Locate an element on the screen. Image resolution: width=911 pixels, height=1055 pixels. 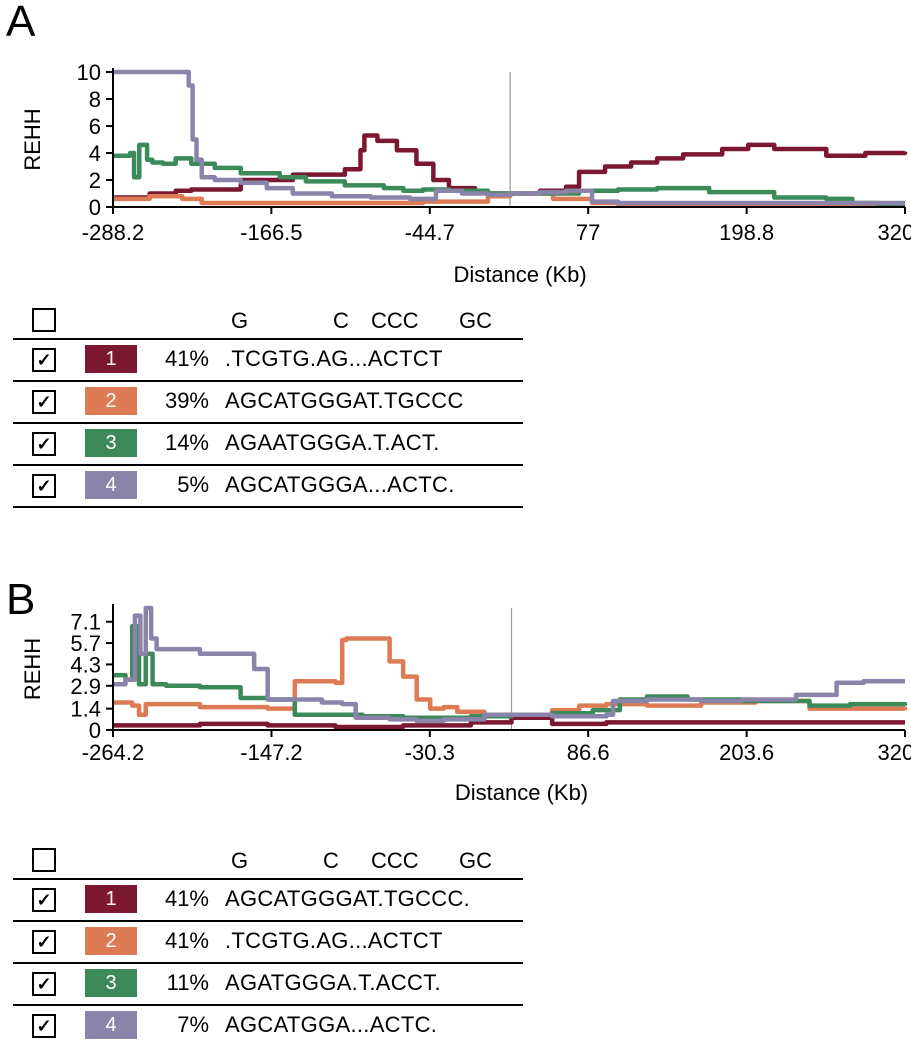
y-tick-label: 8 is located at coordinates (95, 99).